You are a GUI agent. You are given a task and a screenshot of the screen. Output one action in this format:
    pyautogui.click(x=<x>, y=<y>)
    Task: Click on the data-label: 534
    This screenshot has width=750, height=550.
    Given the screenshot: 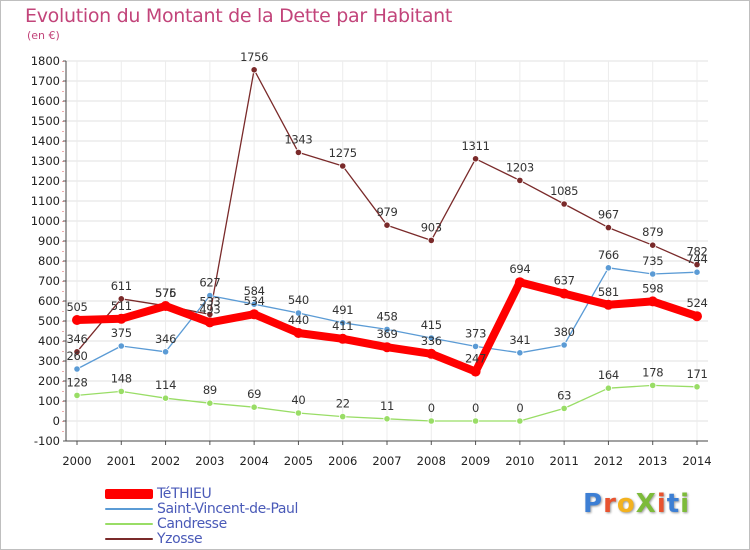 What is the action you would take?
    pyautogui.click(x=254, y=301)
    